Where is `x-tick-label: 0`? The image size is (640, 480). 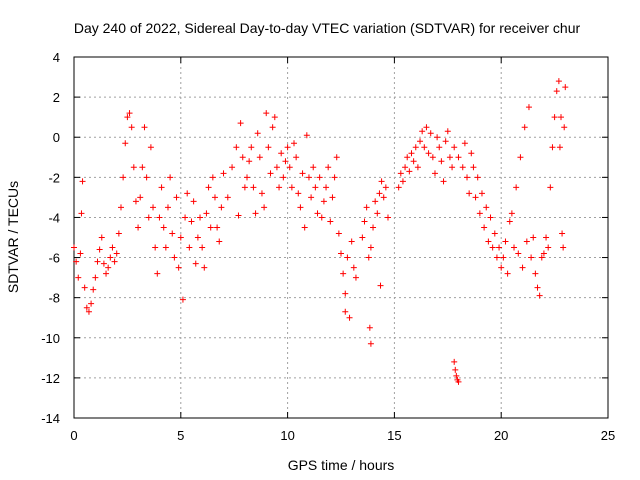 x-tick-label: 0 is located at coordinates (73, 435).